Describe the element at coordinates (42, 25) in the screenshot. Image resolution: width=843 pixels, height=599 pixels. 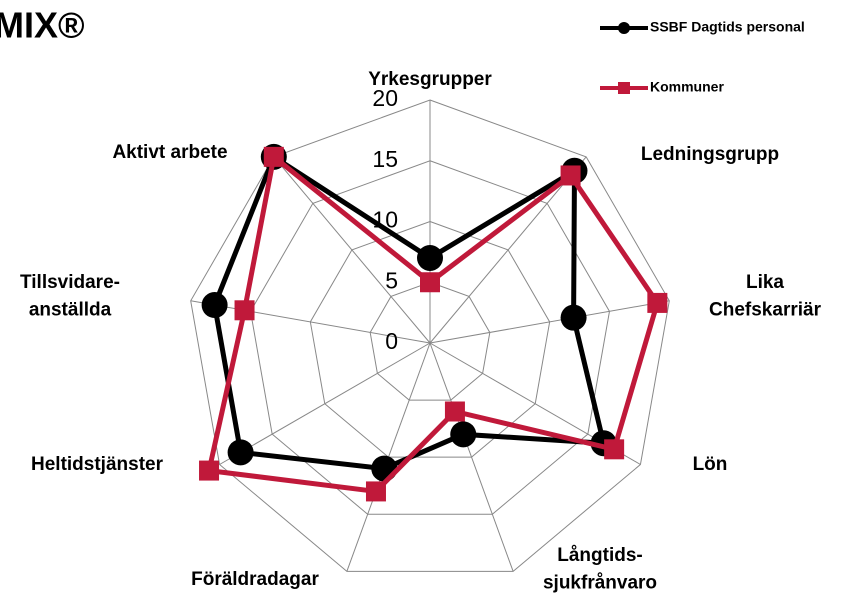
I see `chart-title: MIX®` at that location.